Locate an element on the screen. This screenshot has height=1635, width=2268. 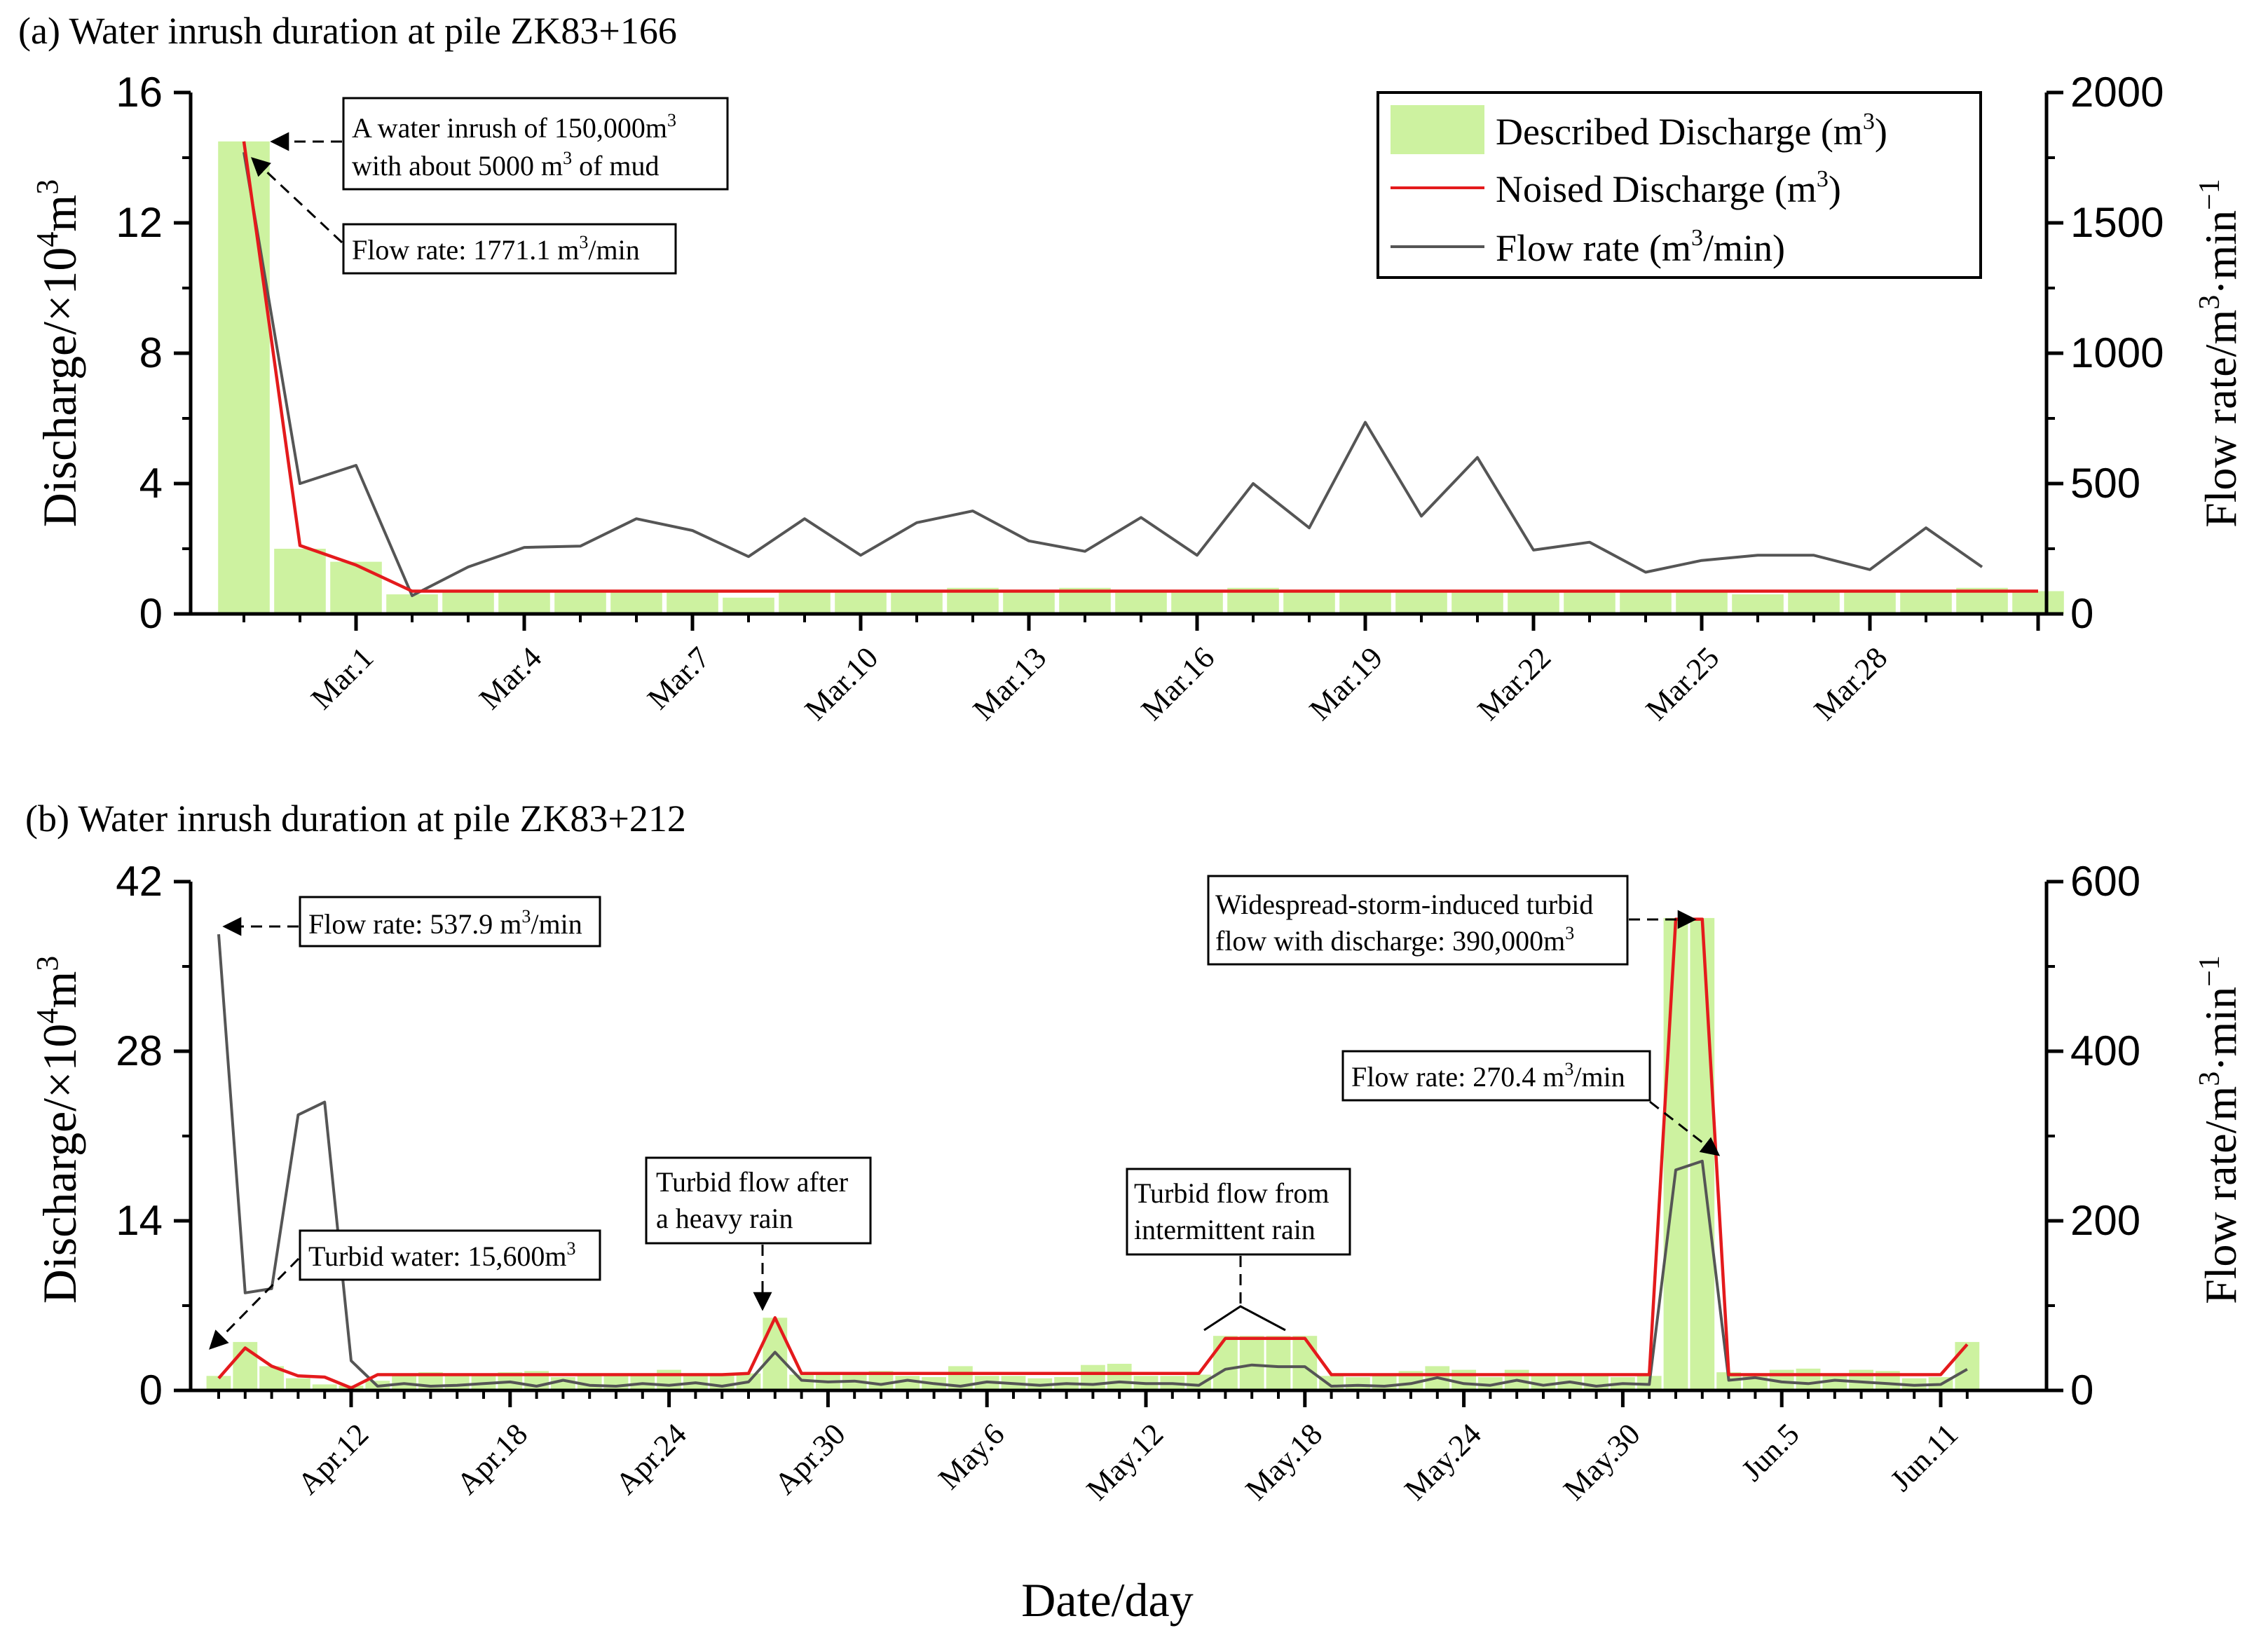
panel-b-y2-label: Flow rate/m3·min−1 is located at coordinates (2220, 1129).